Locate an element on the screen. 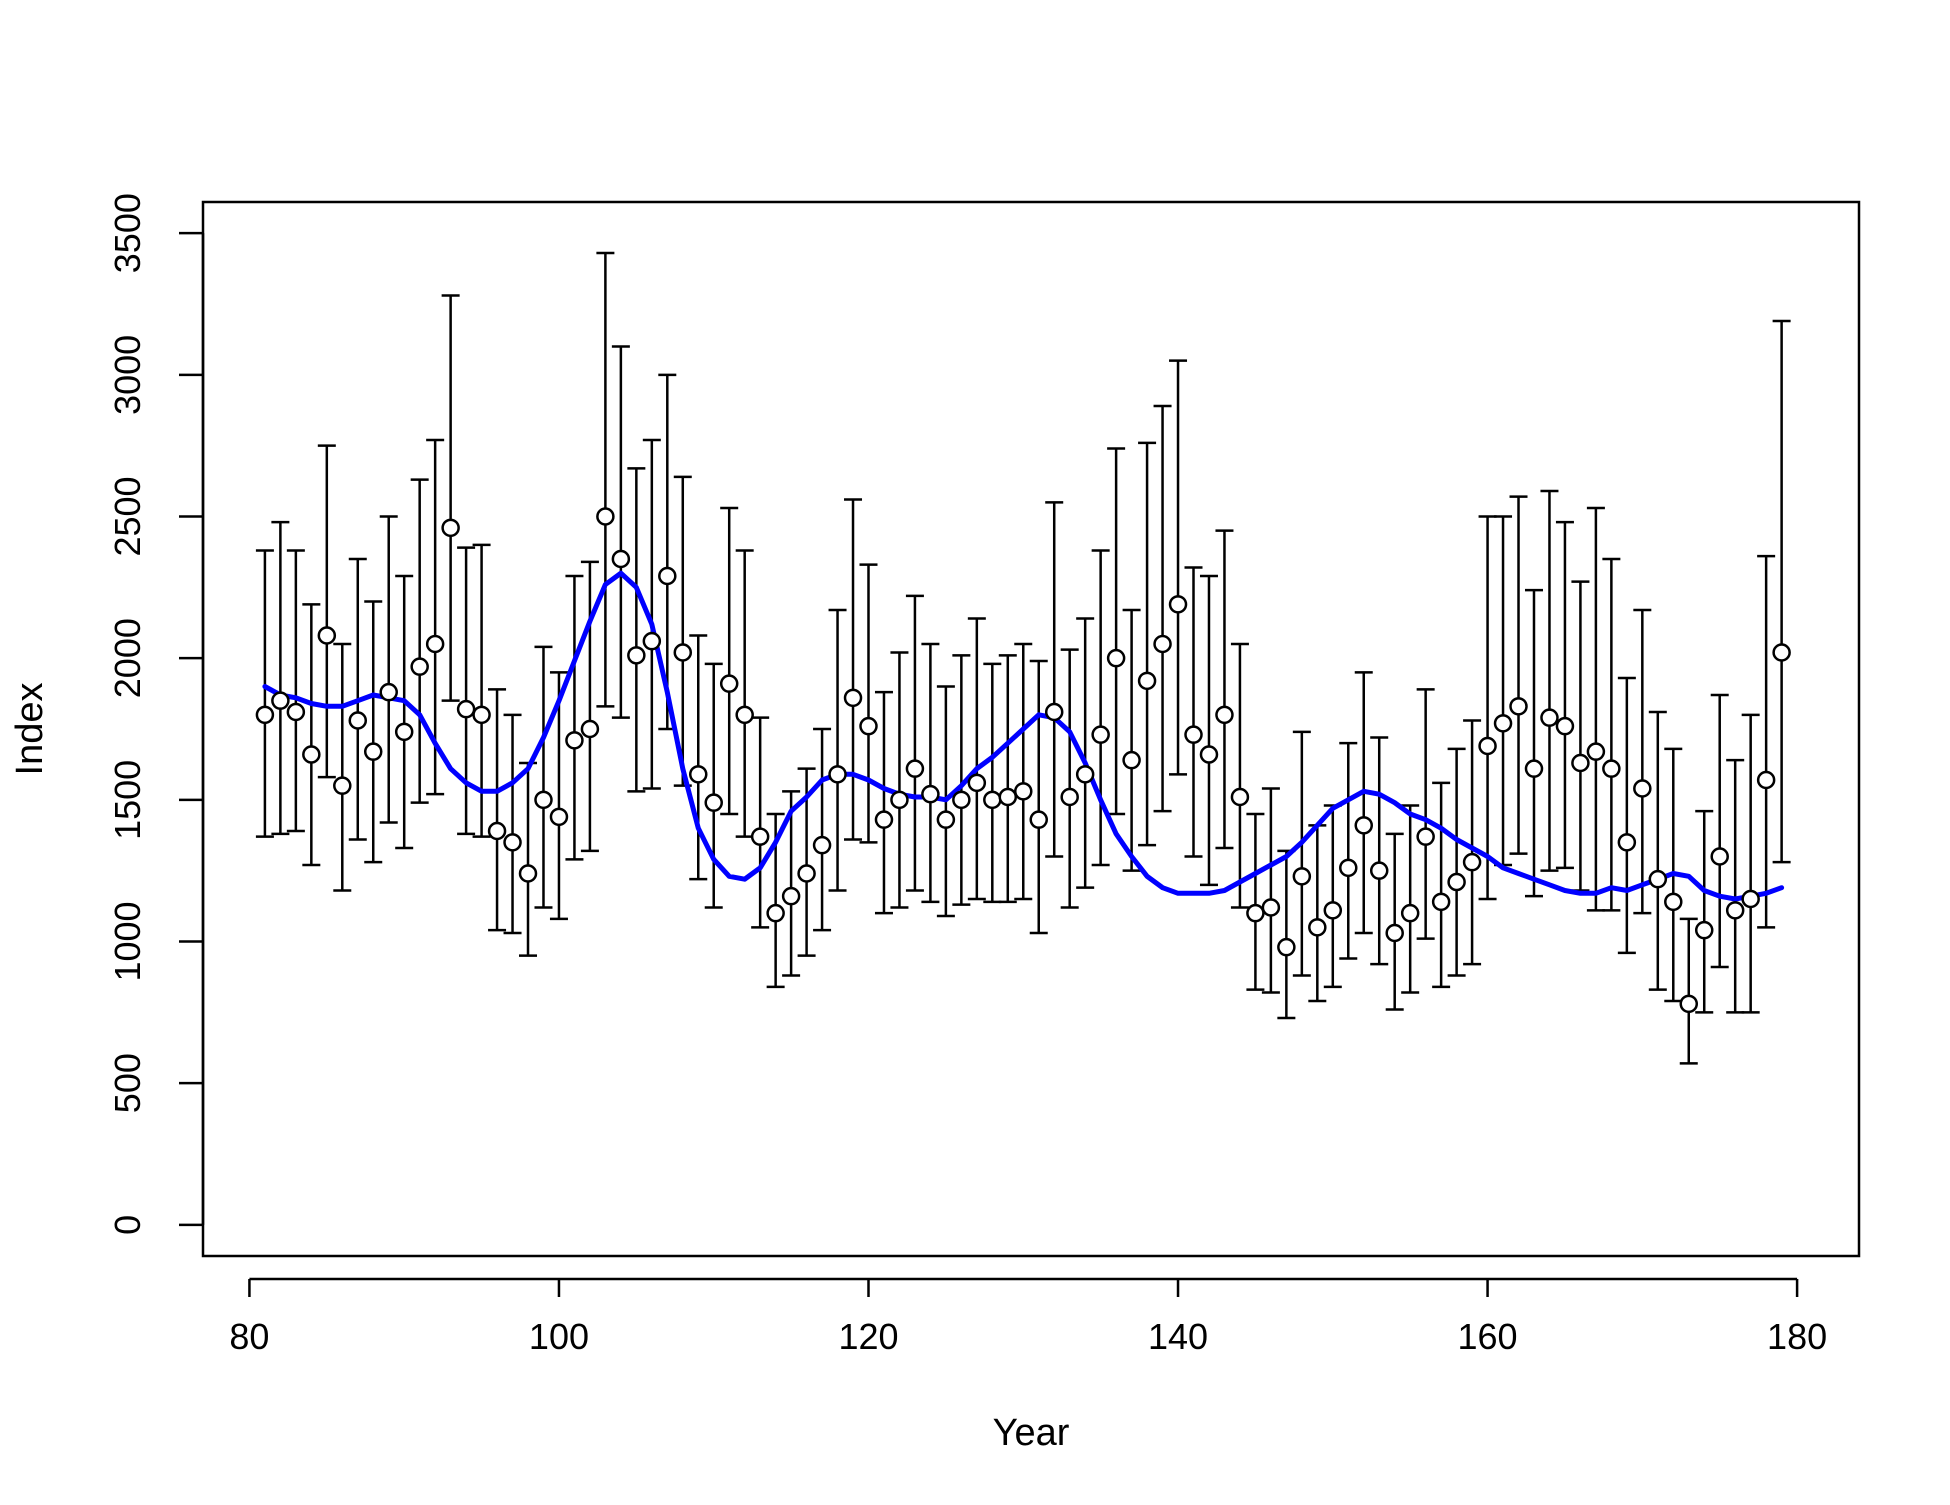 Image resolution: width=1950 pixels, height=1505 pixels. x-axis-label: Year is located at coordinates (1031, 1433).